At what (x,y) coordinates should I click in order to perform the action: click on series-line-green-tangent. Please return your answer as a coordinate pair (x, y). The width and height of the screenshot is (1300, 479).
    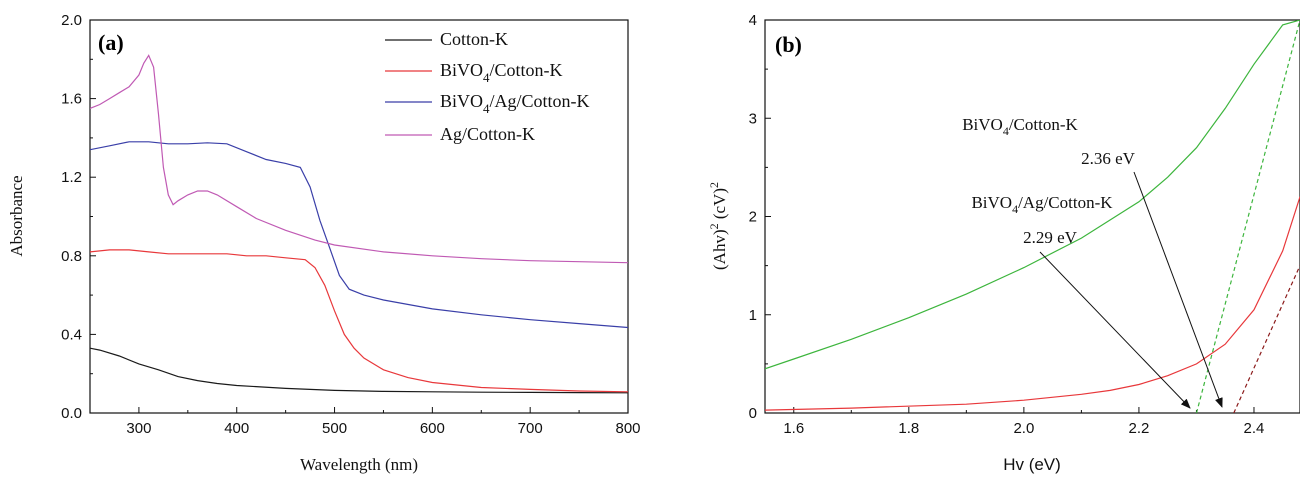
    Looking at the image, I should click on (1247, 216).